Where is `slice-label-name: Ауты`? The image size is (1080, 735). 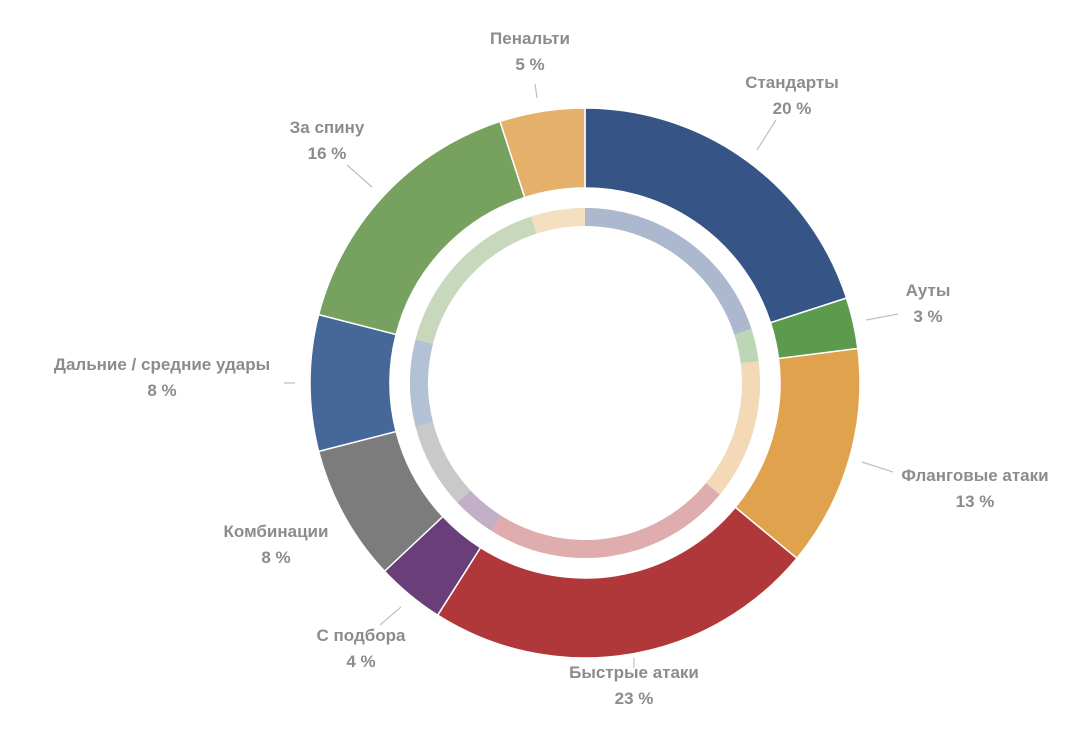
slice-label-name: Ауты is located at coordinates (928, 290).